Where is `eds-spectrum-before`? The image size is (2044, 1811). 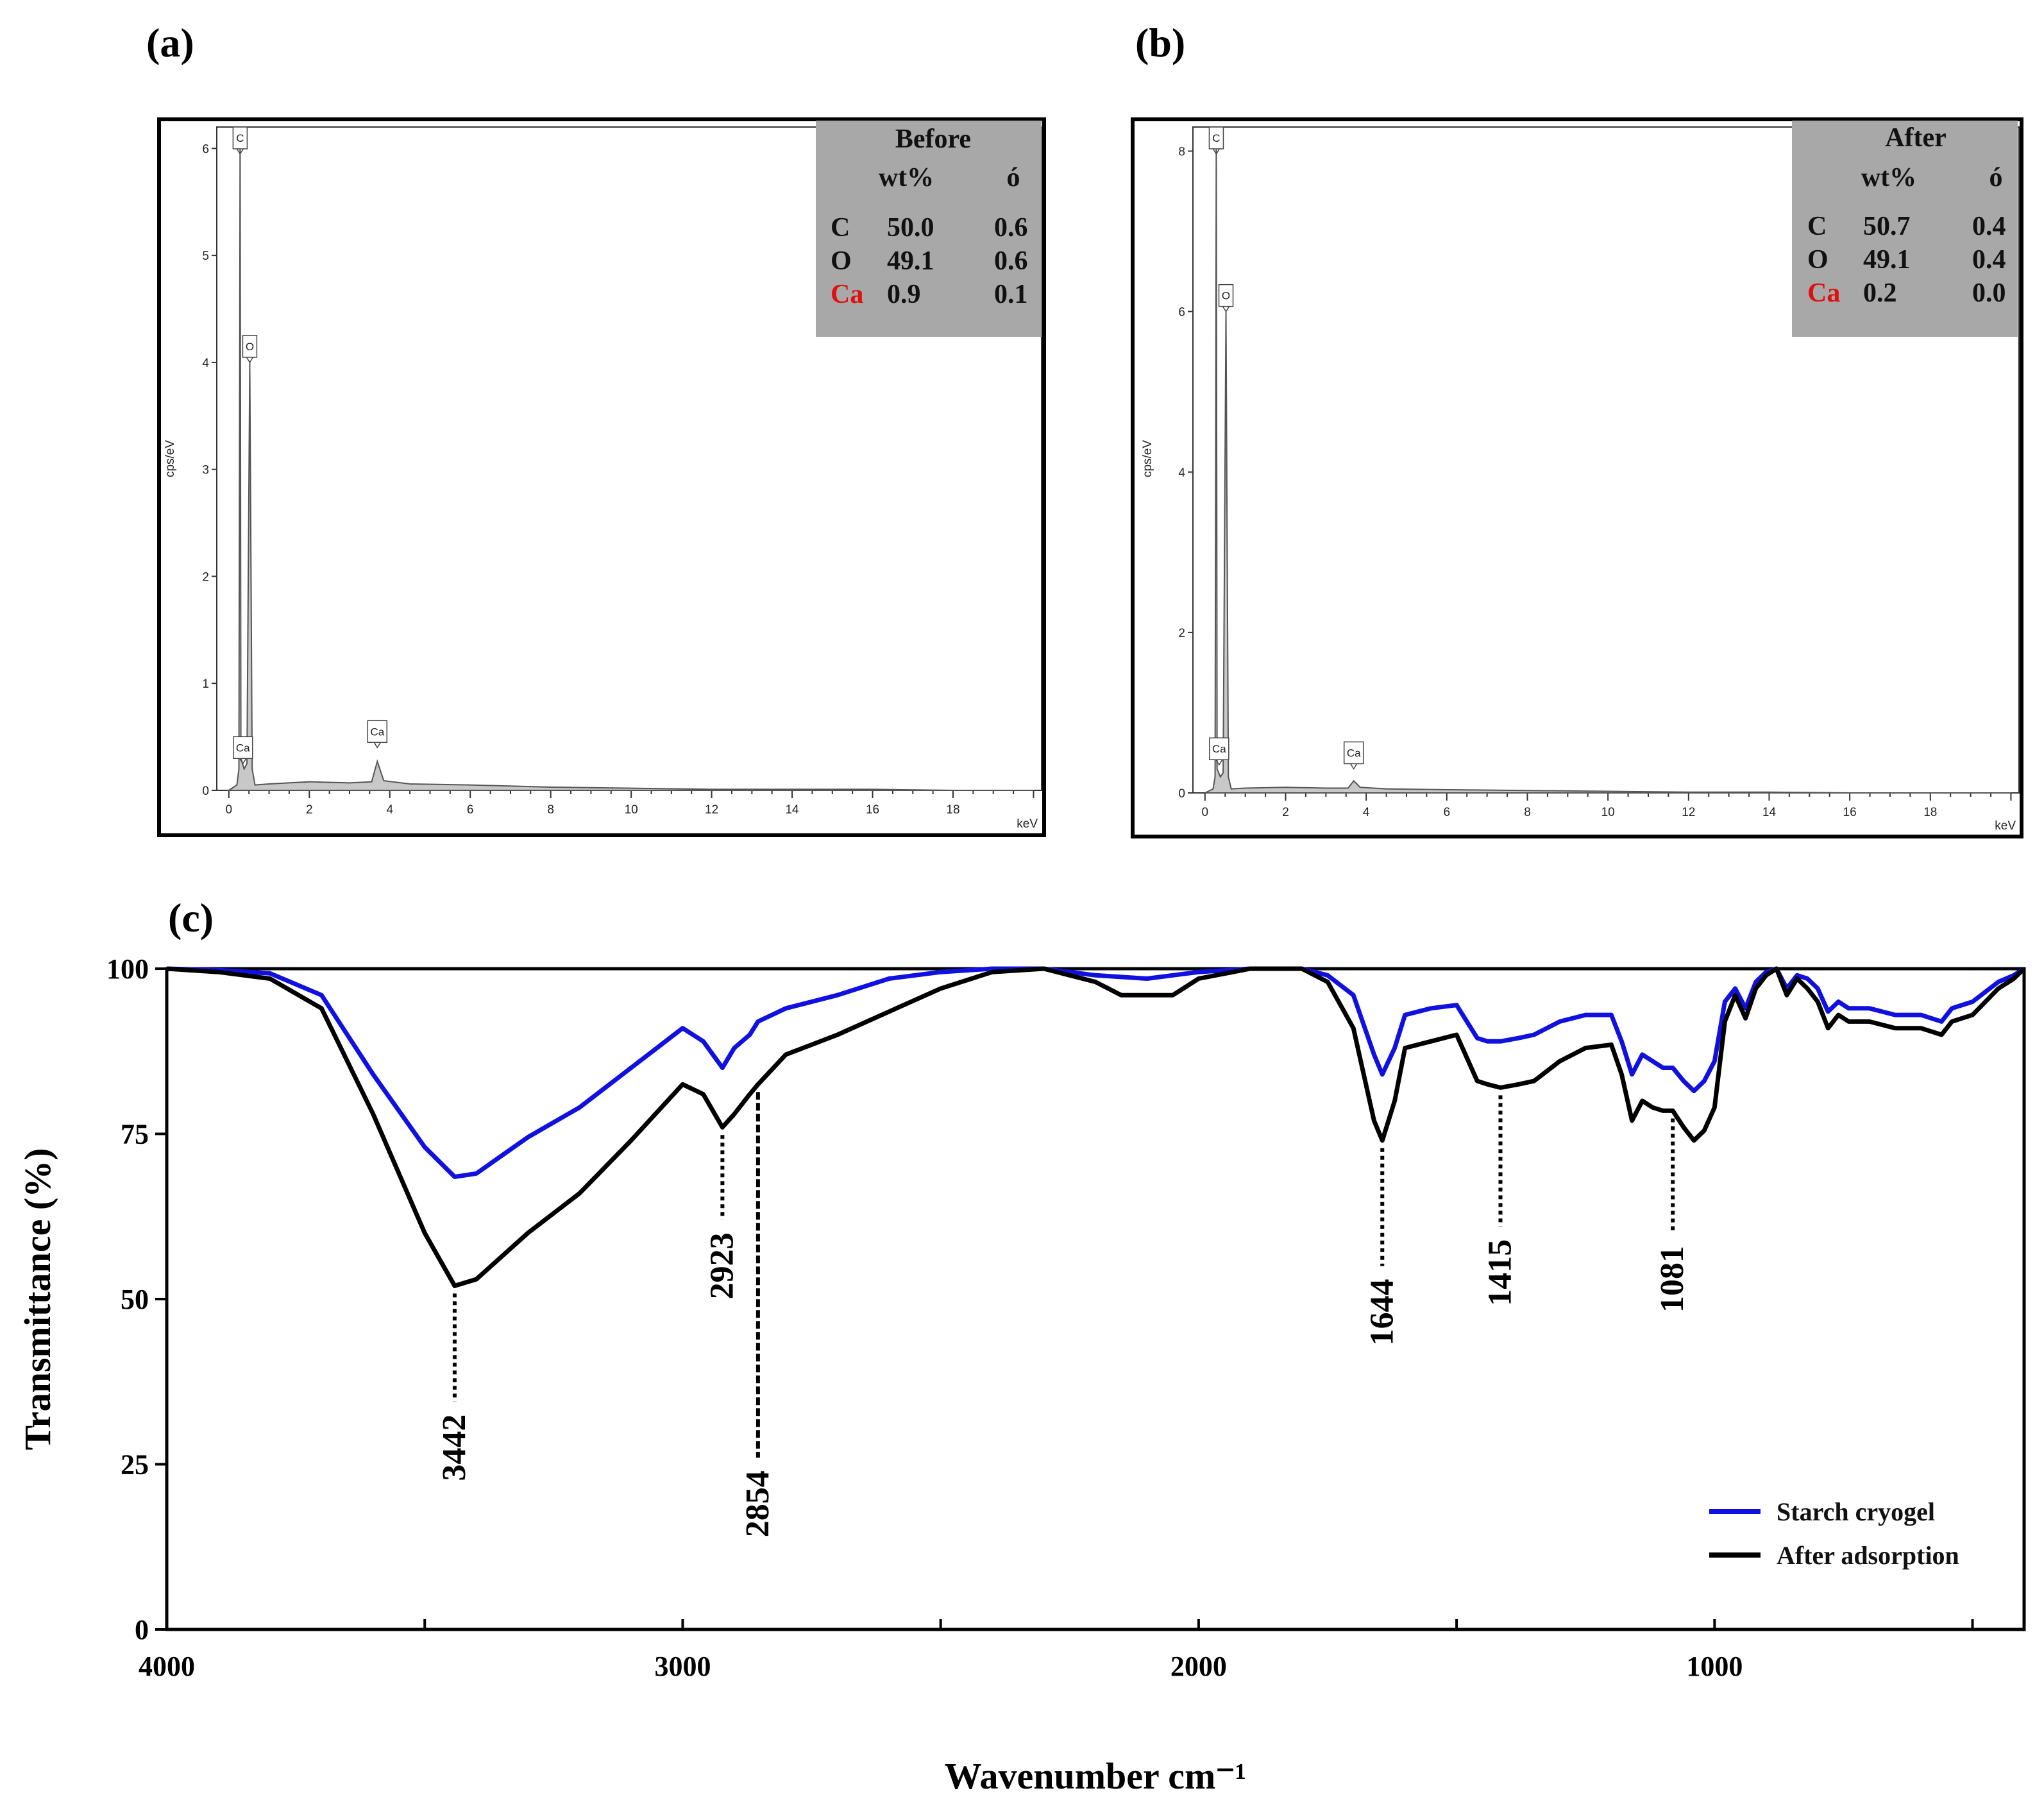 eds-spectrum-before is located at coordinates (630, 458).